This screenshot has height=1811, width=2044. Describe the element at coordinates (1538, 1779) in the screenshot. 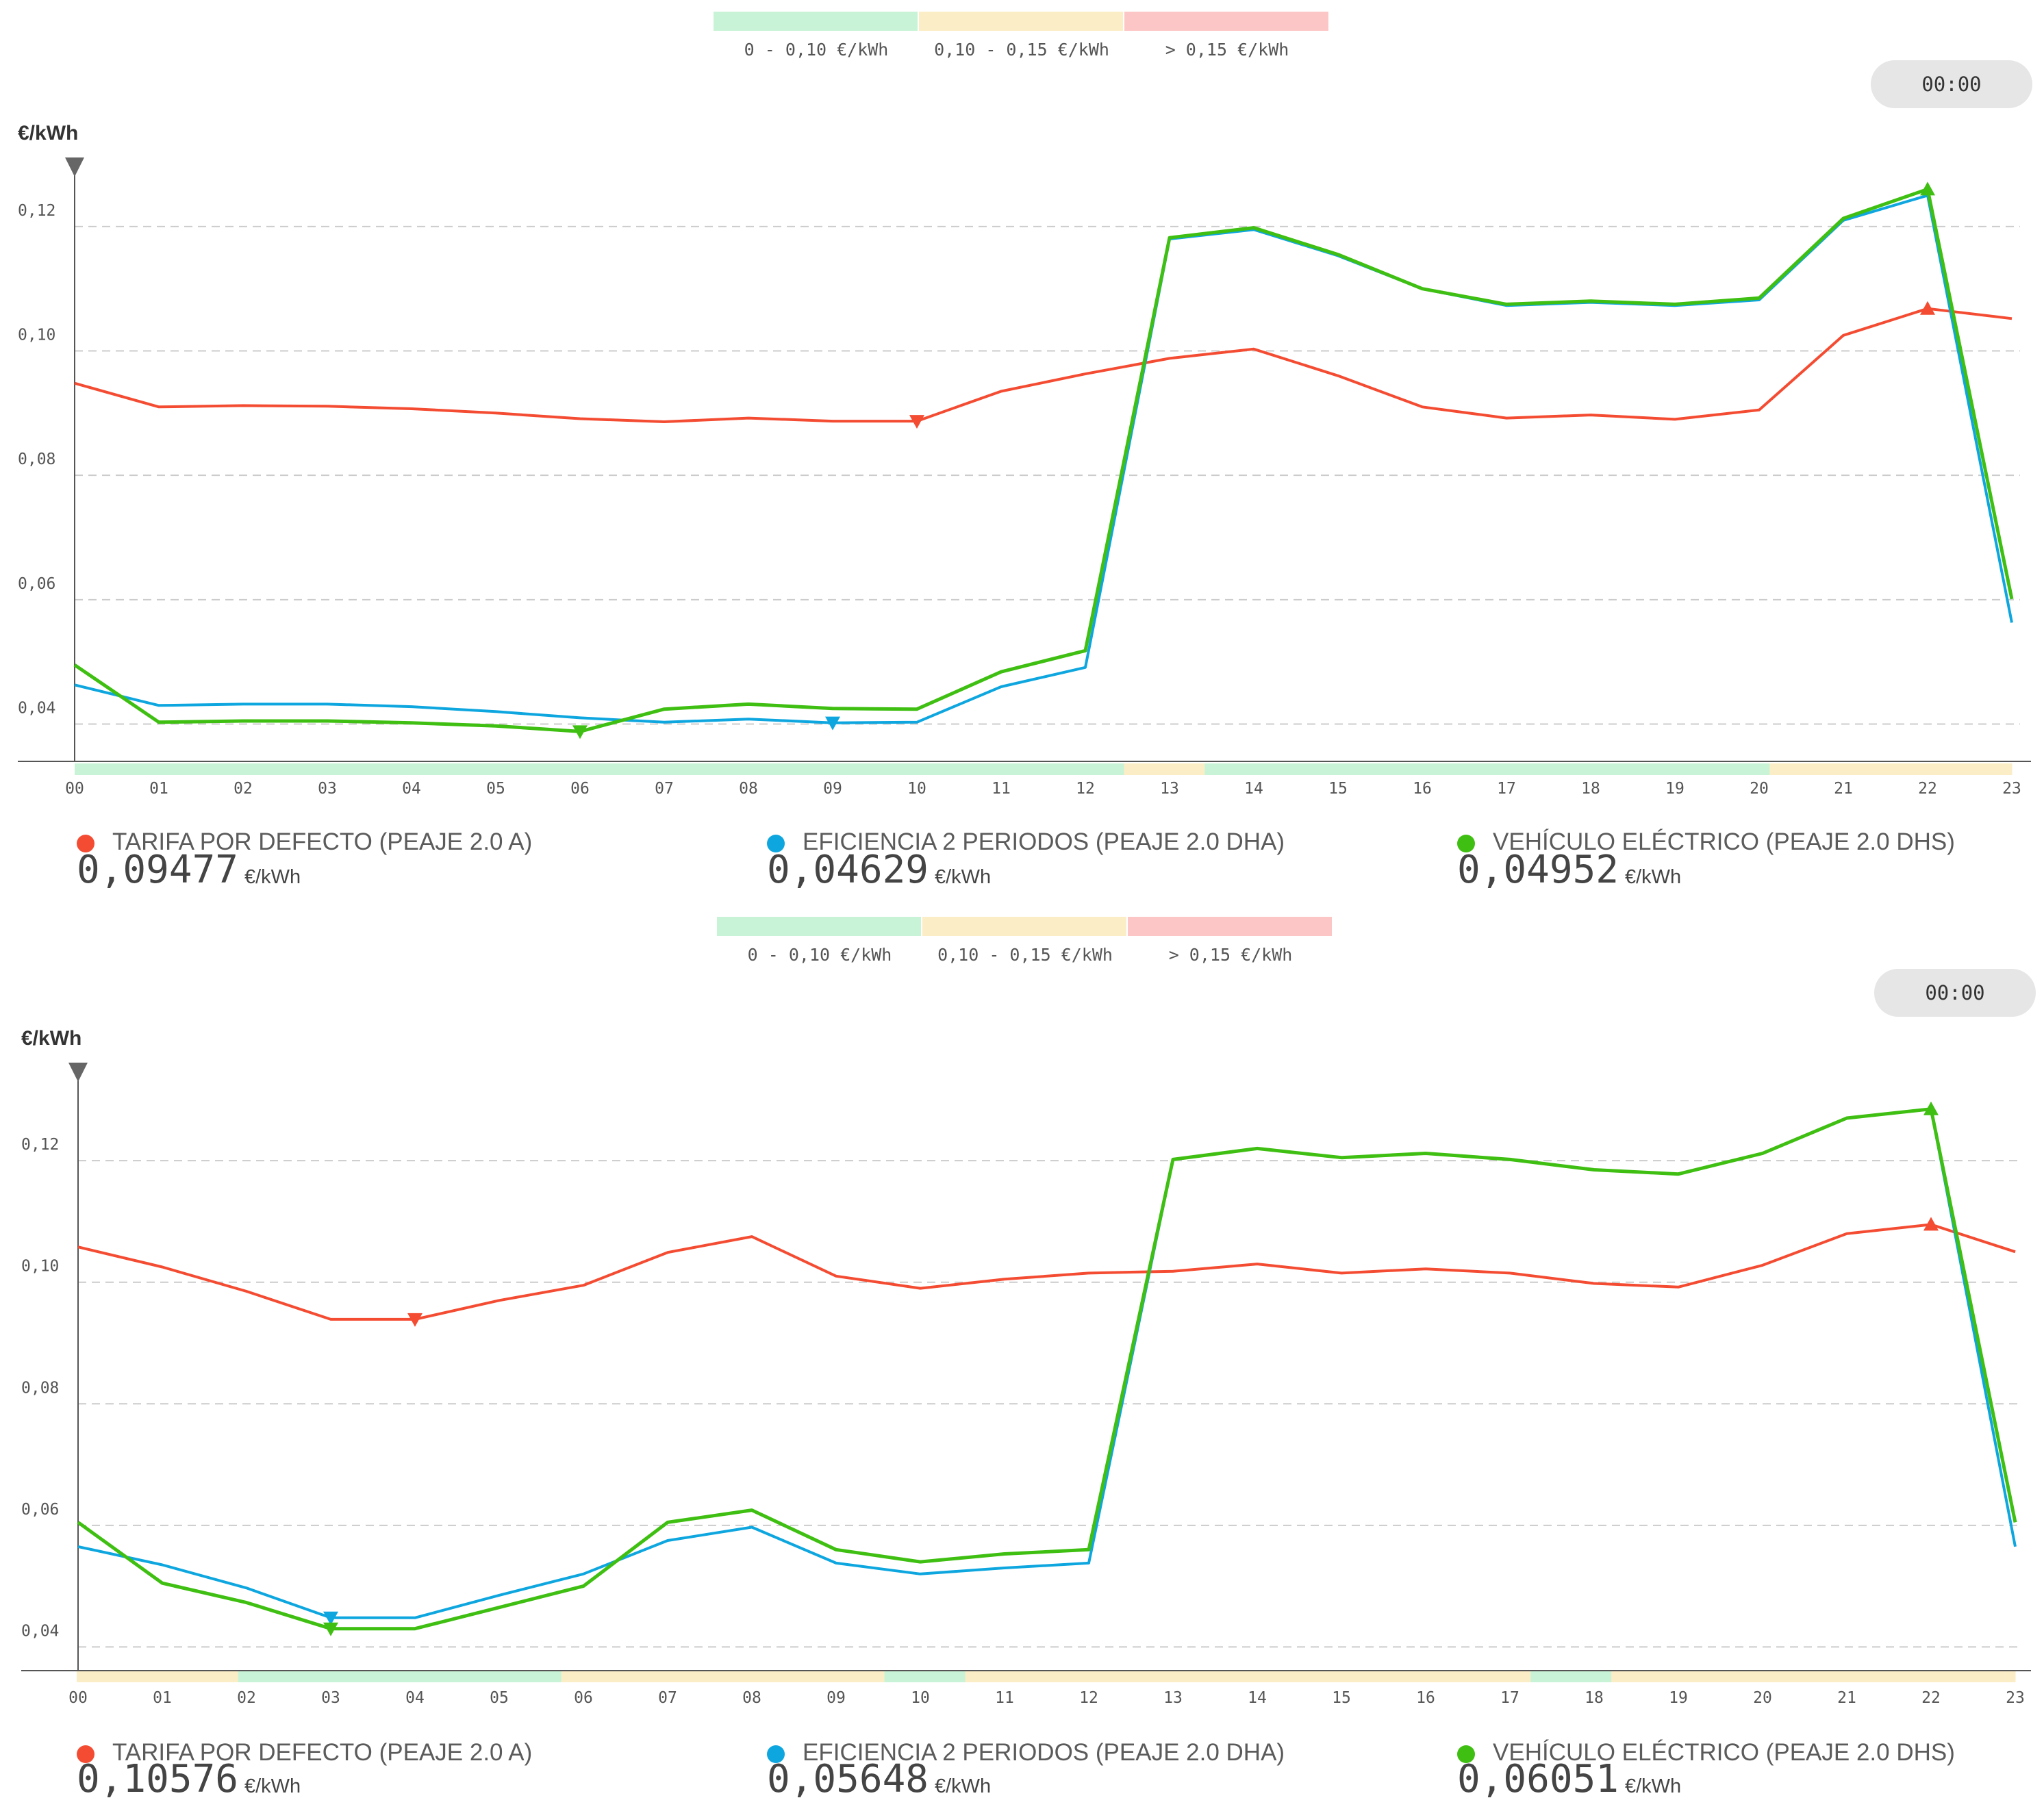

I see `series-current-price: 0,06051` at that location.